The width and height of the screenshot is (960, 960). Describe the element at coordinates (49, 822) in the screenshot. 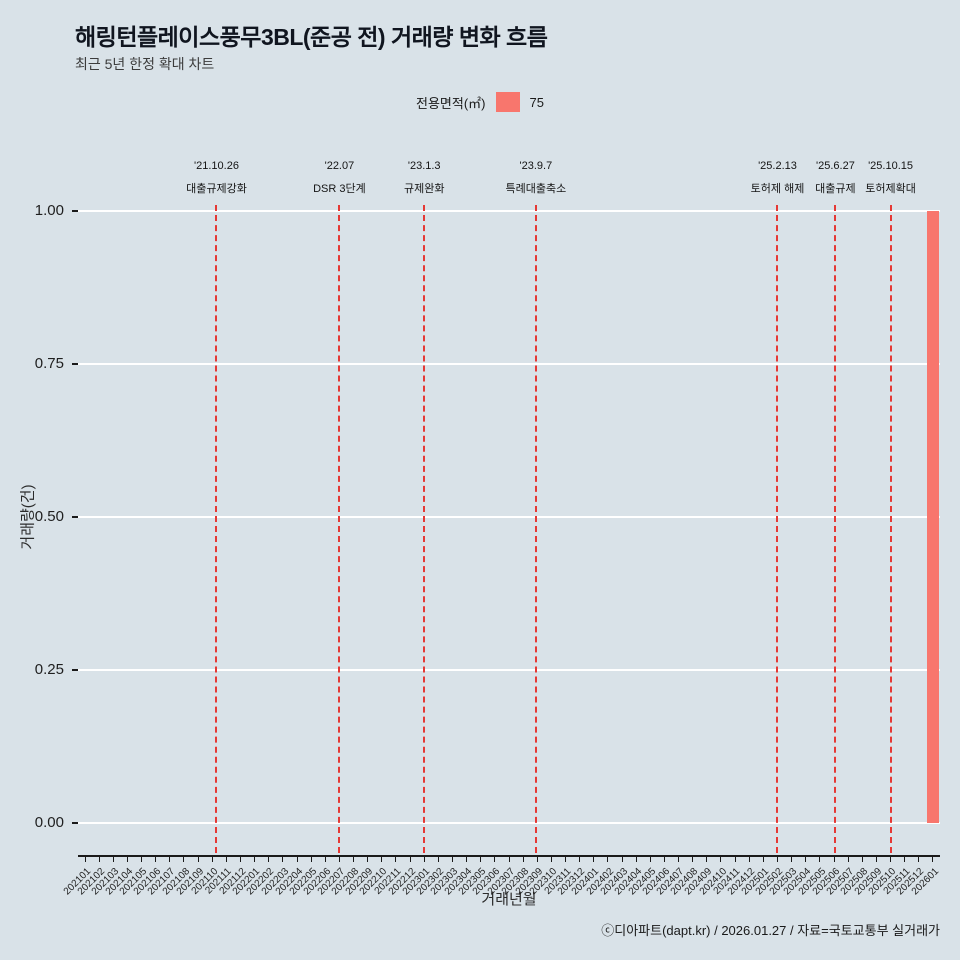

I see `y-tick-label: 0.00` at that location.